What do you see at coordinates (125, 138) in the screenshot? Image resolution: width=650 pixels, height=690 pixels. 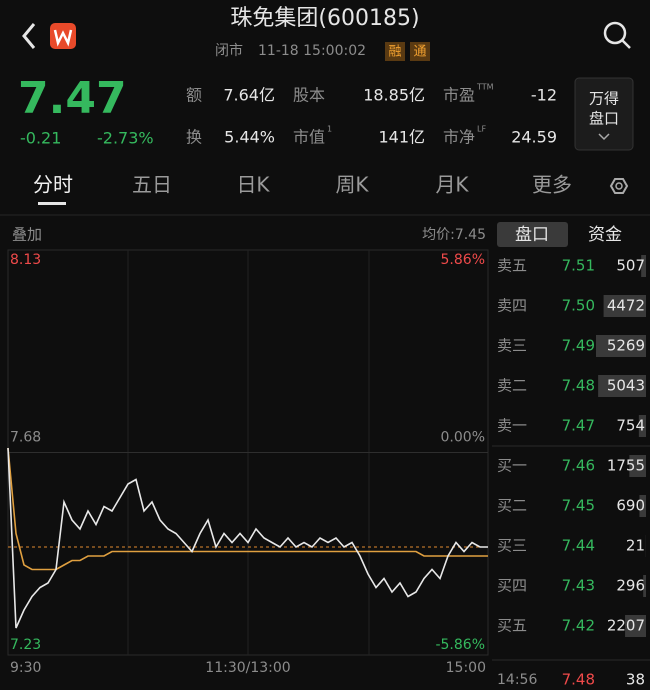 I see `change-pct: -2.73%` at bounding box center [125, 138].